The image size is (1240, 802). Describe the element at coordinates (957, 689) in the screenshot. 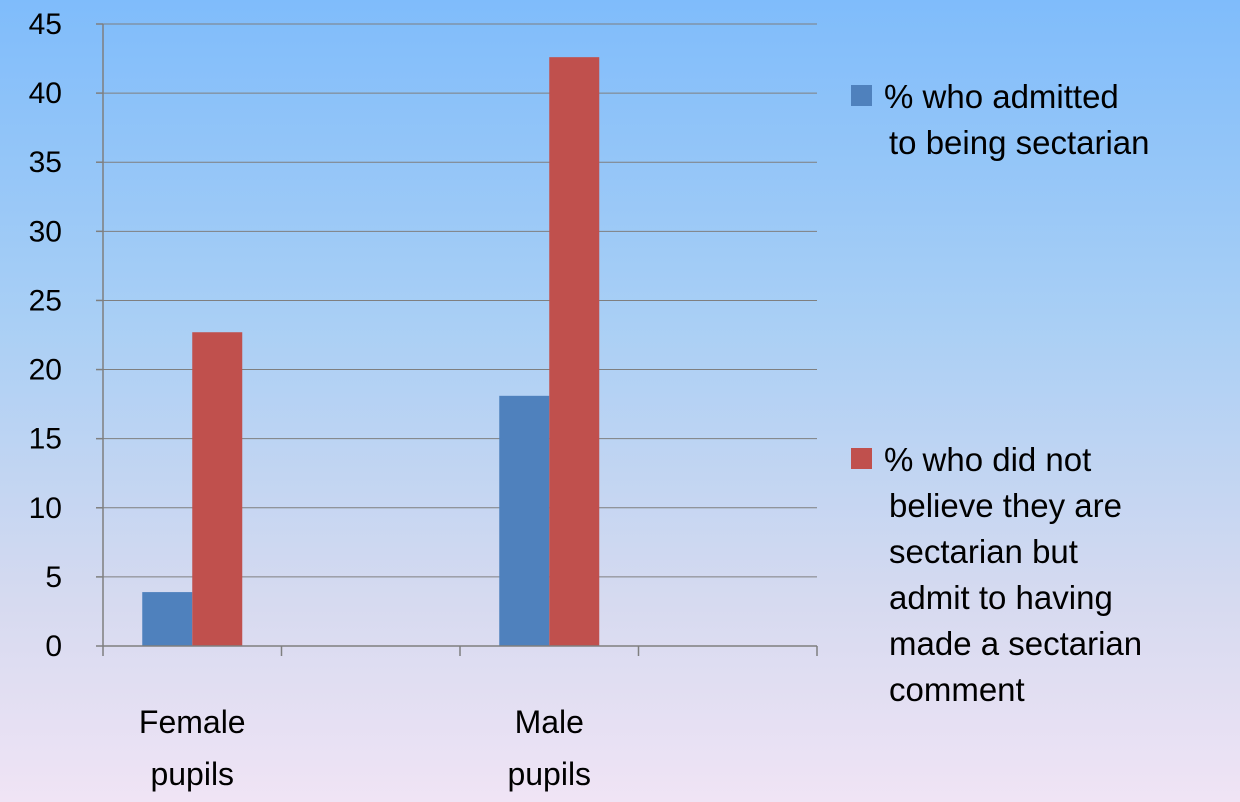

I see `legend-label-line: comment` at that location.